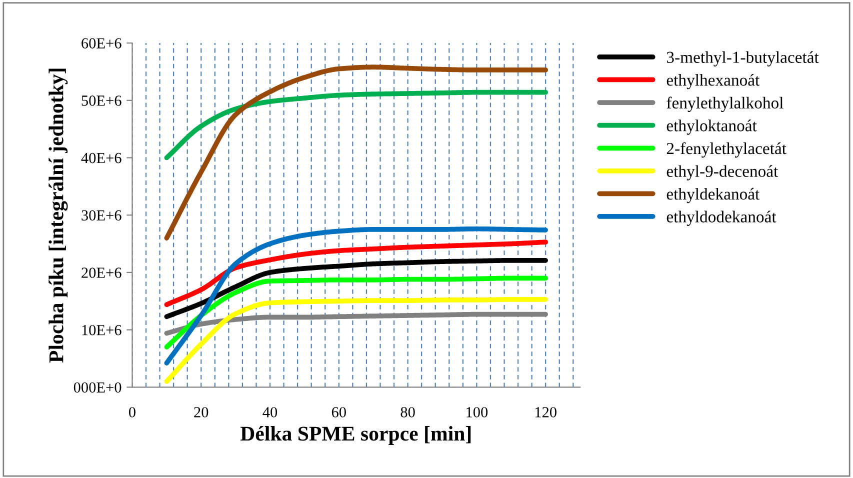  What do you see at coordinates (102, 43) in the screenshot?
I see `y-tick-label: 60E+6` at bounding box center [102, 43].